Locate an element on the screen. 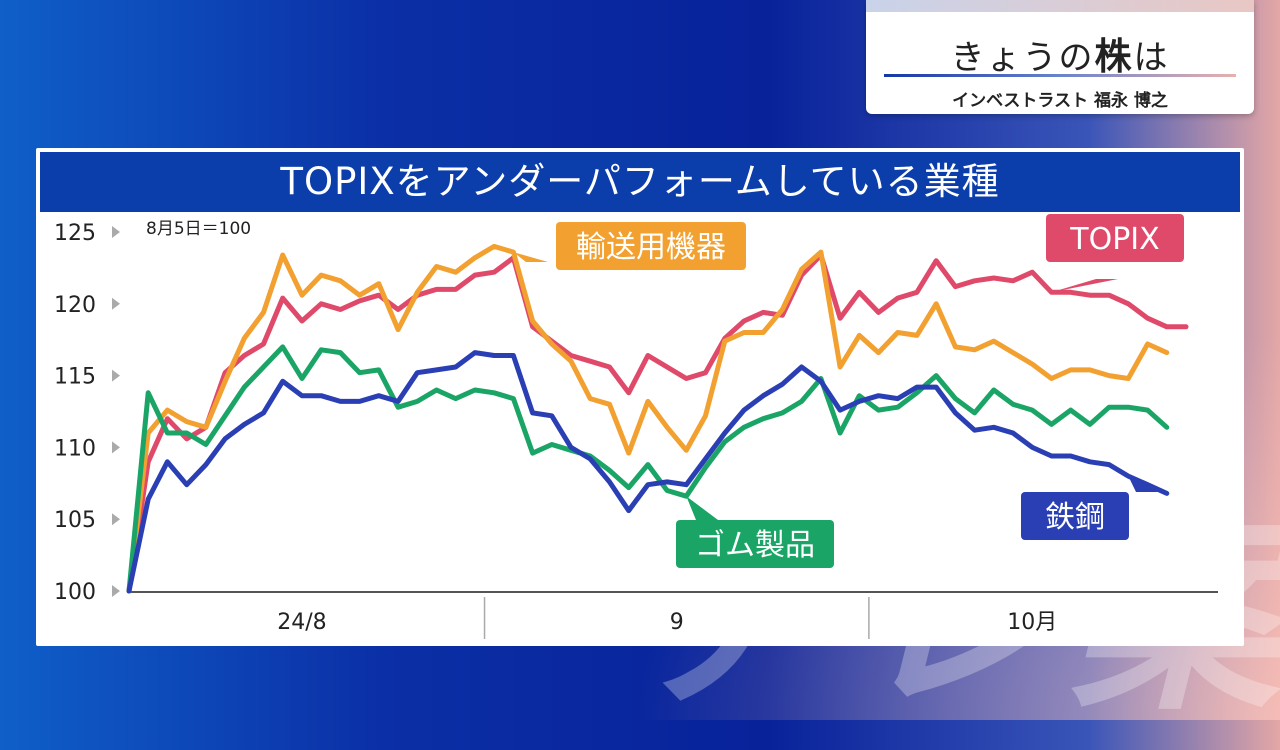  series-label-topix: TOPIX is located at coordinates (1114, 239).